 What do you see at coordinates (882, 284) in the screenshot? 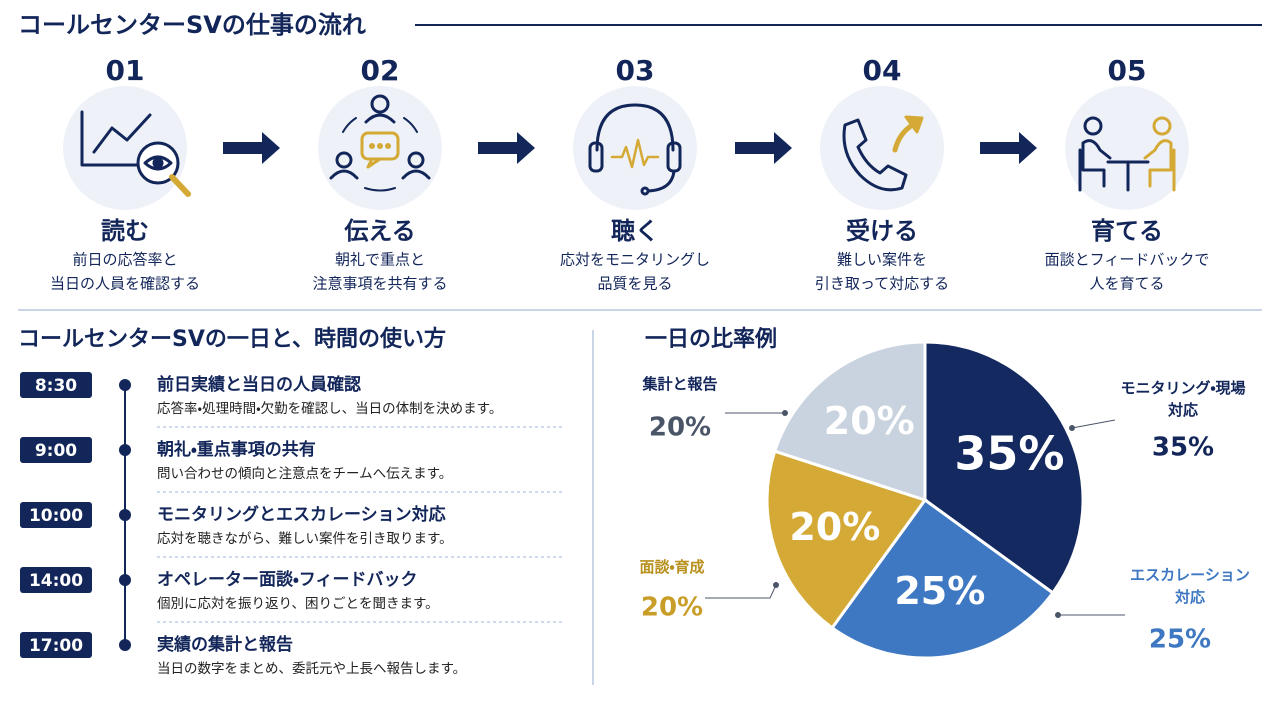
I see `step-desc: 引き取って対応する` at bounding box center [882, 284].